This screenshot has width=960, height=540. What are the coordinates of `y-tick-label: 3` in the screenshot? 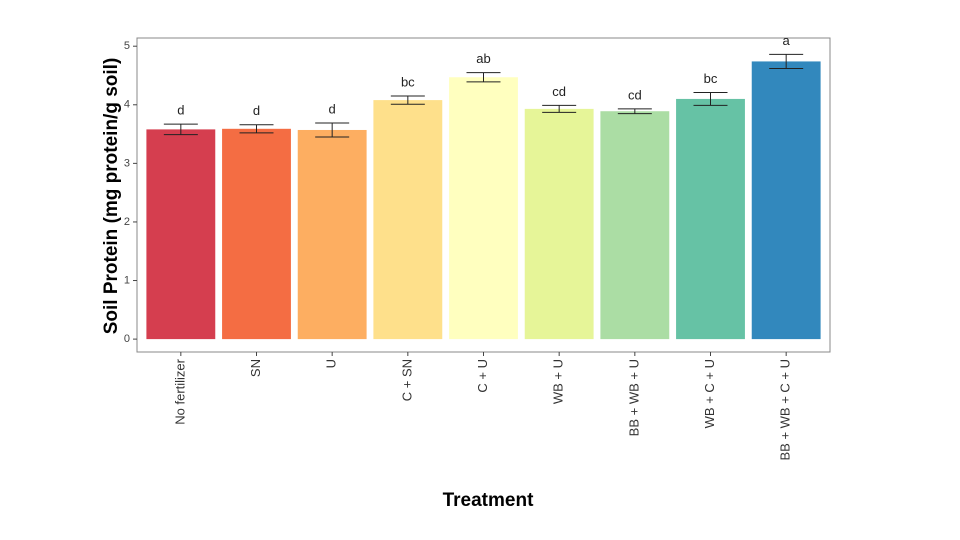 It's located at (127, 163).